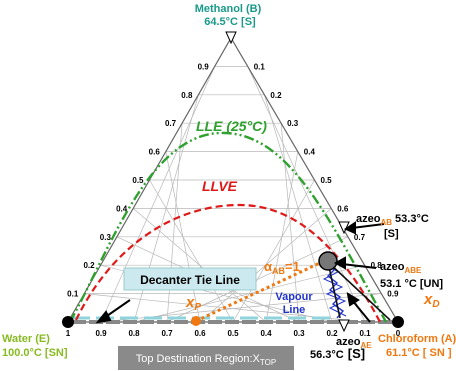 This screenshot has width=456, height=371. I want to click on tick-label-left: 0.4, so click(122, 208).